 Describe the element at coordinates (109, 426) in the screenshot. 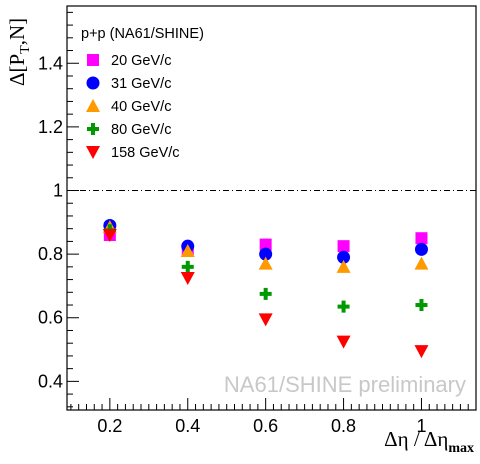

I see `x-tick-label: 0.2` at that location.